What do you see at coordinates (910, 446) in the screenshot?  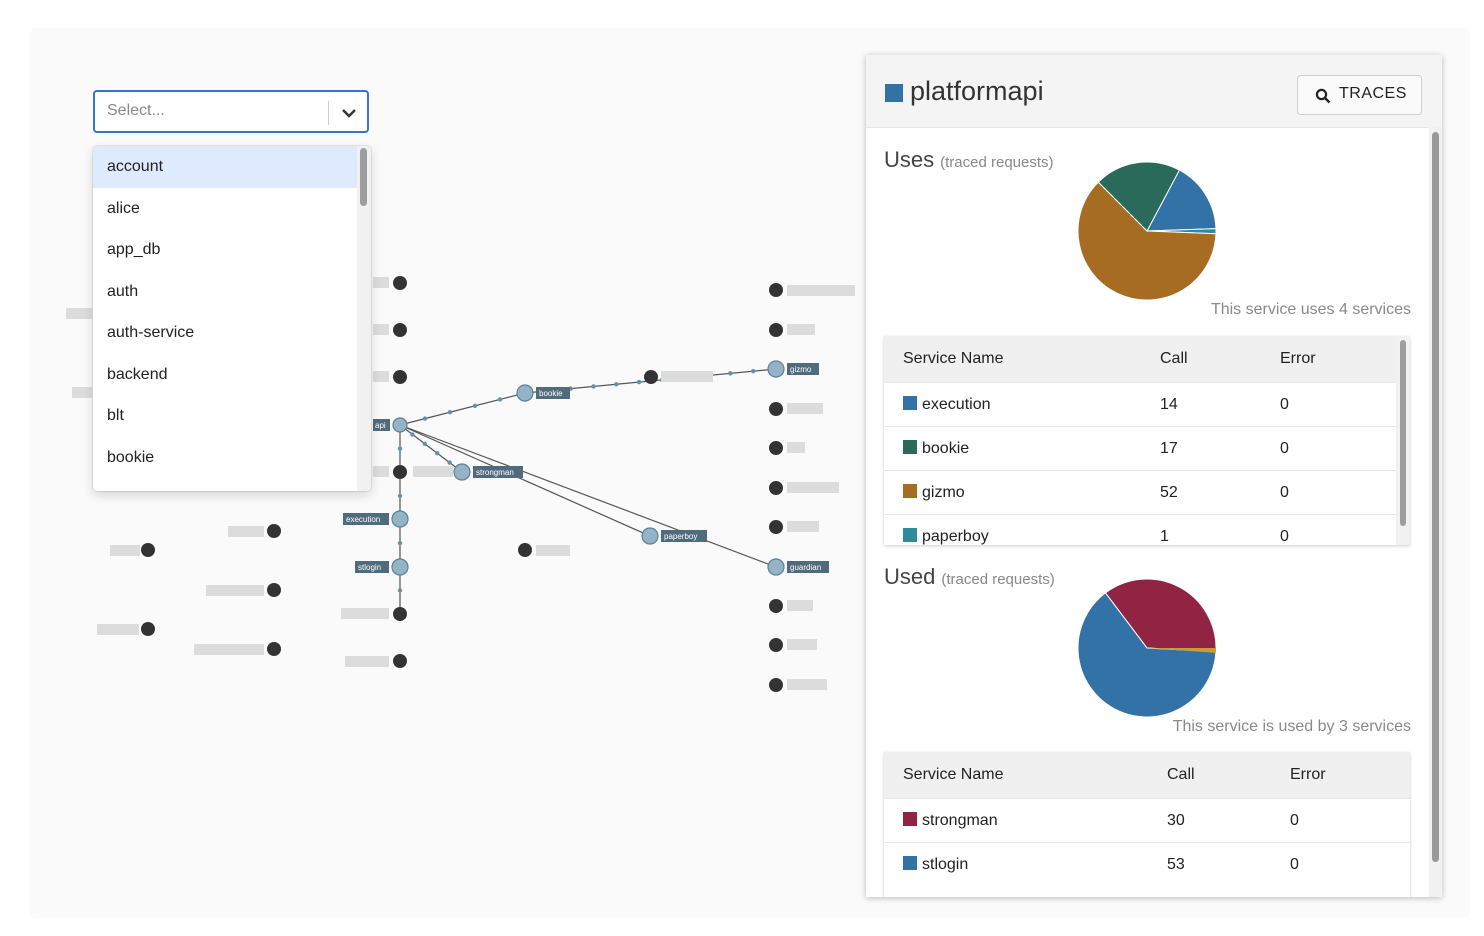 I see `service-color-swatch` at bounding box center [910, 446].